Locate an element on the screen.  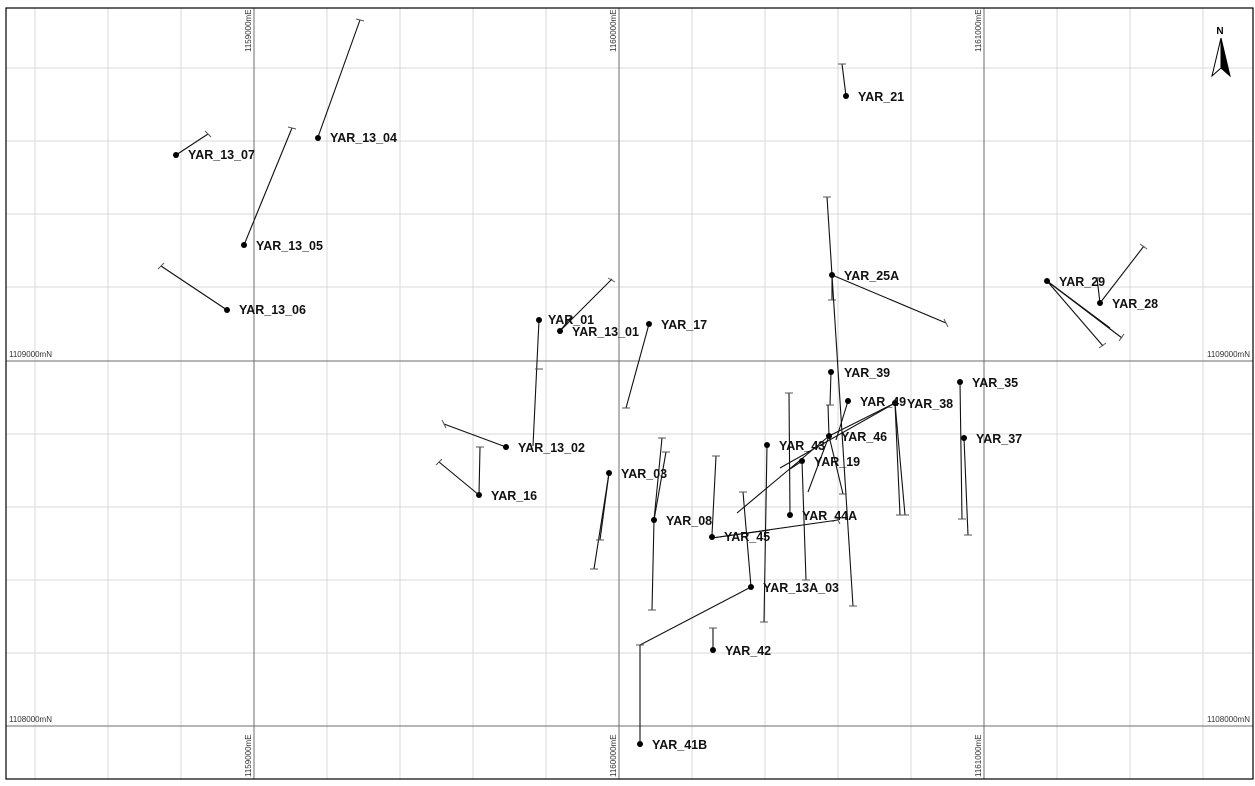
hole-label: YAR_19 is located at coordinates (837, 462).